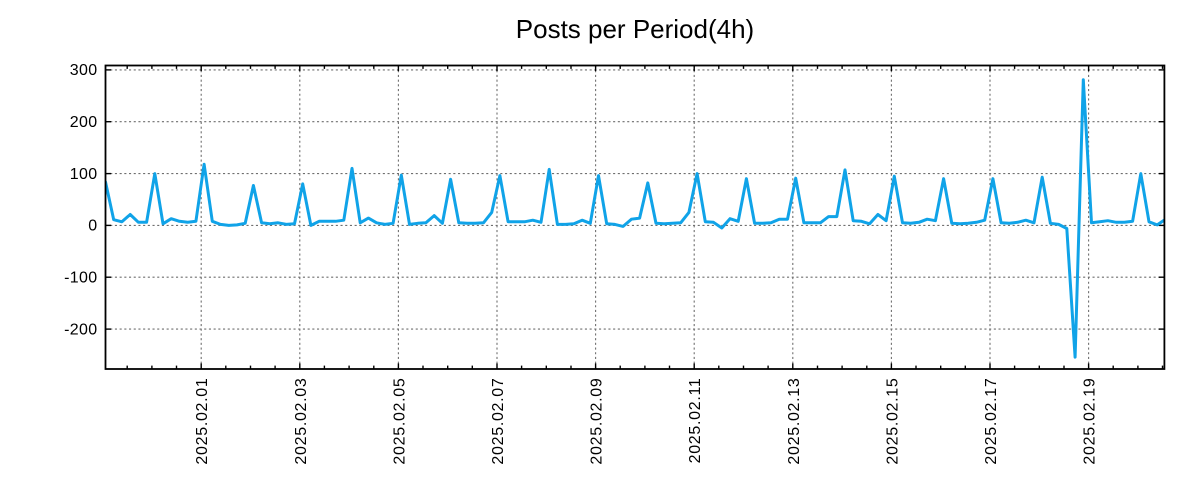 The image size is (1200, 500). Describe the element at coordinates (991, 421) in the screenshot. I see `svg-text: 2025.02.17` at that location.